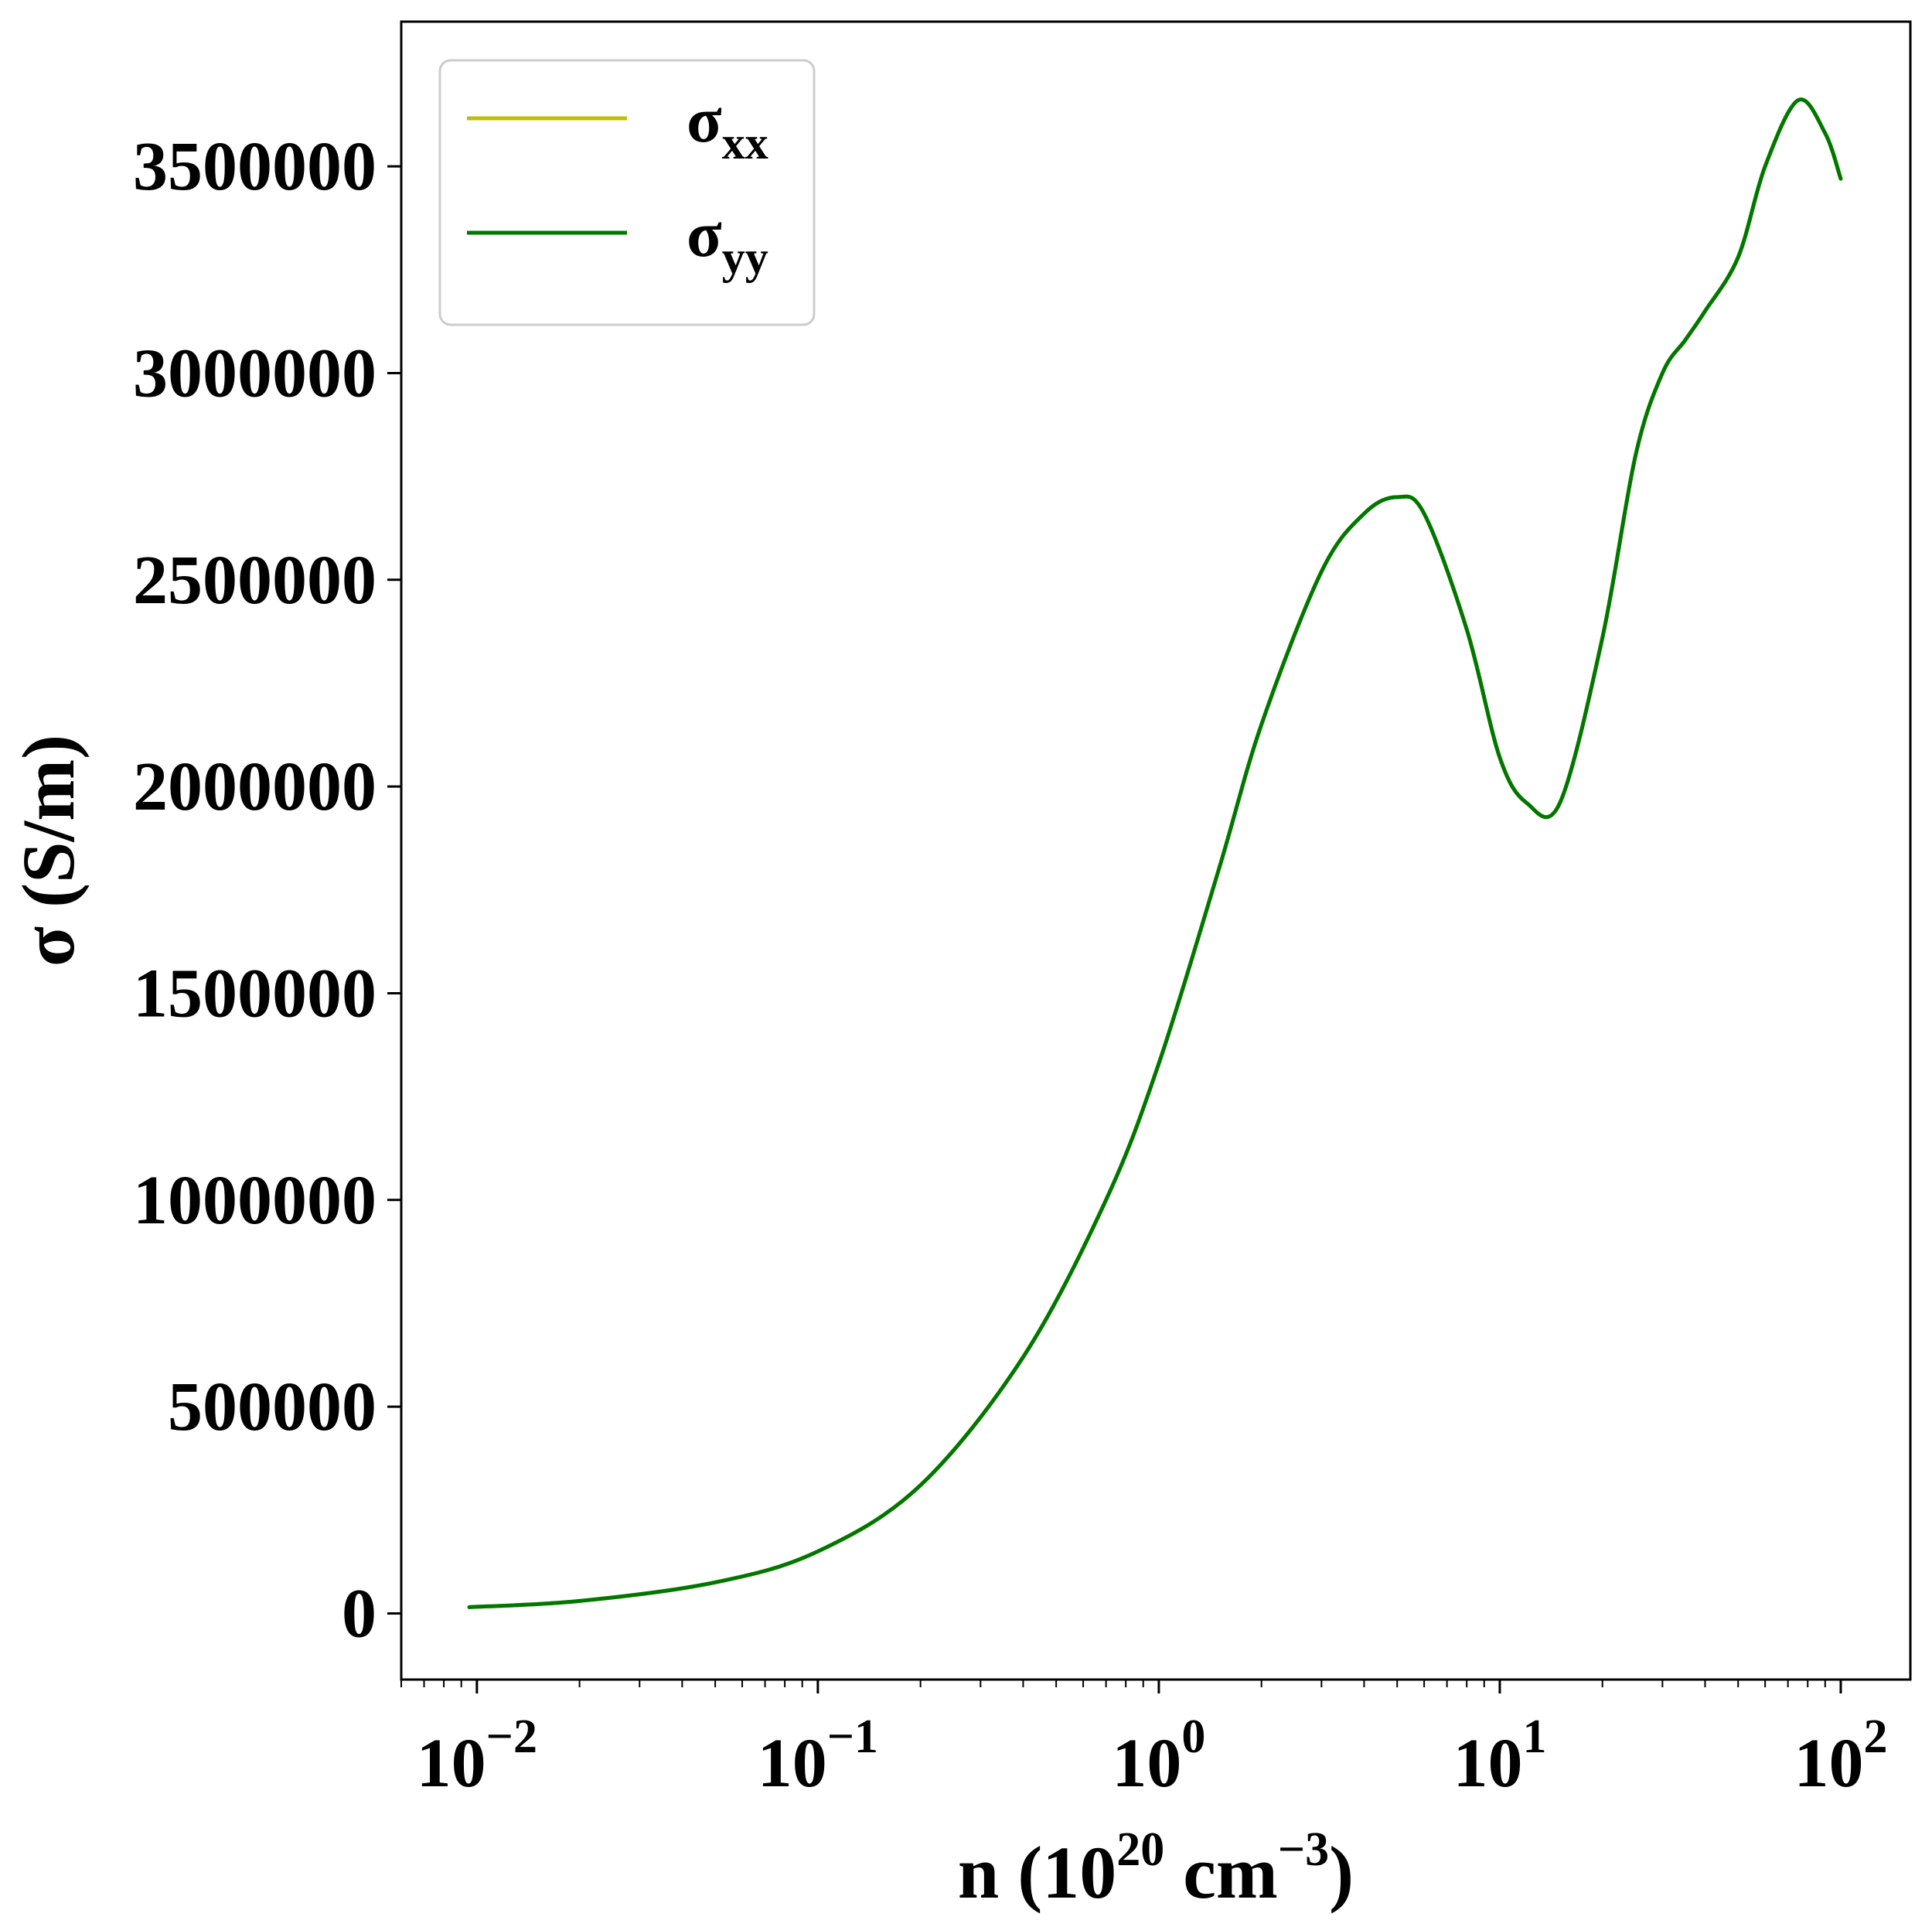  Describe the element at coordinates (704, 120) in the screenshot. I see `legend-label-sigma-xx-base: σ` at that location.